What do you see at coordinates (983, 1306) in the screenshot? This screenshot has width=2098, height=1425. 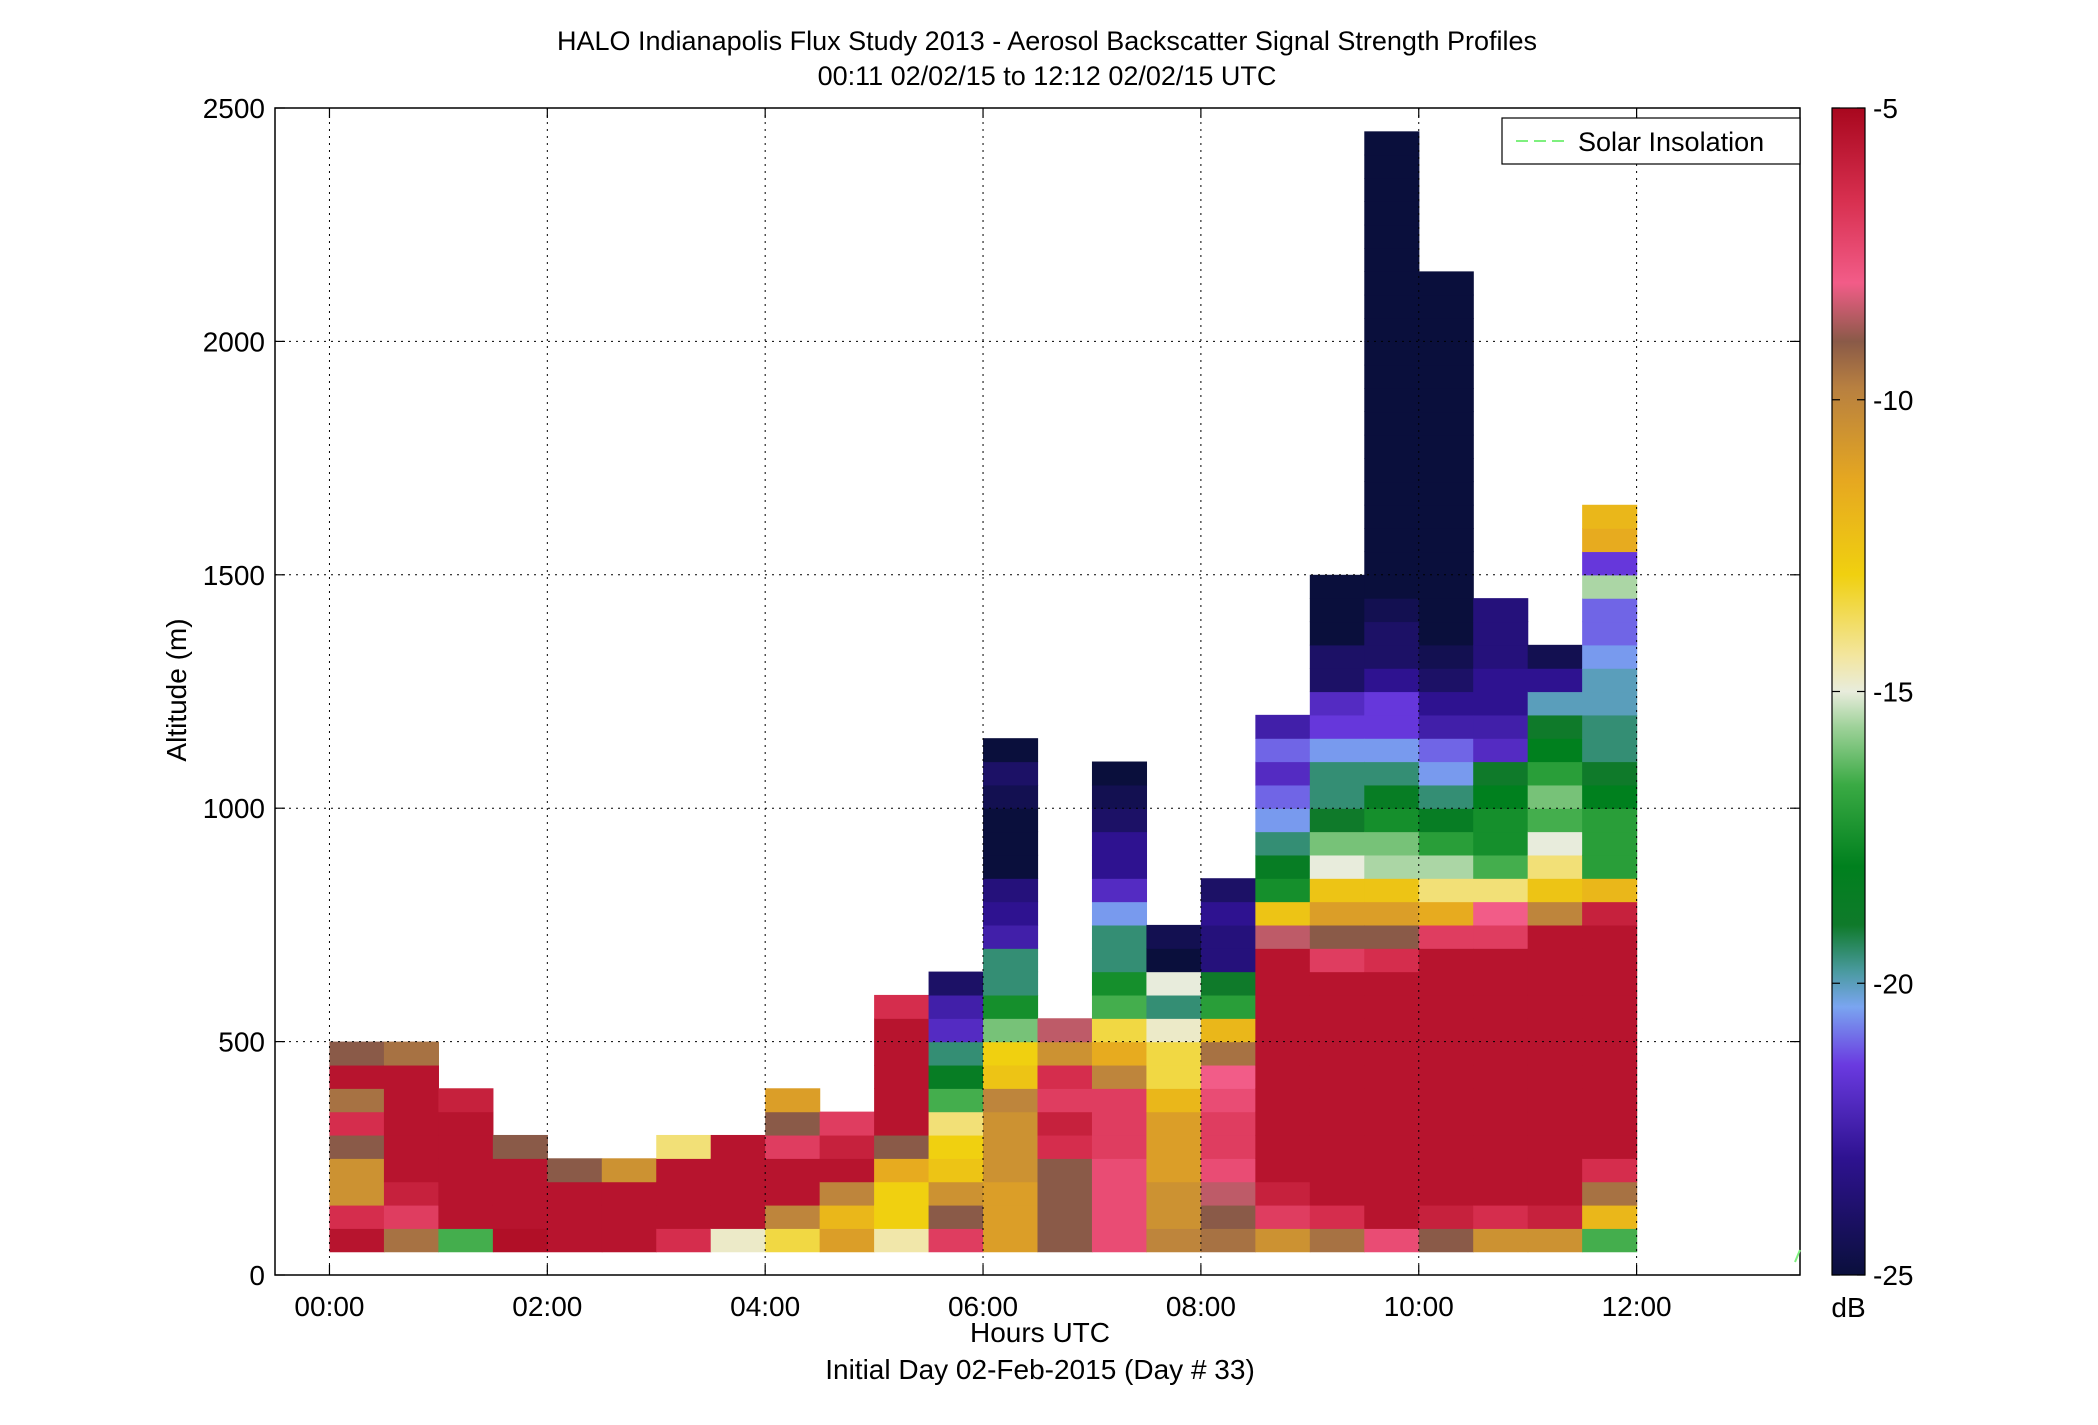 I see `x-tick-label: 06:00` at bounding box center [983, 1306].